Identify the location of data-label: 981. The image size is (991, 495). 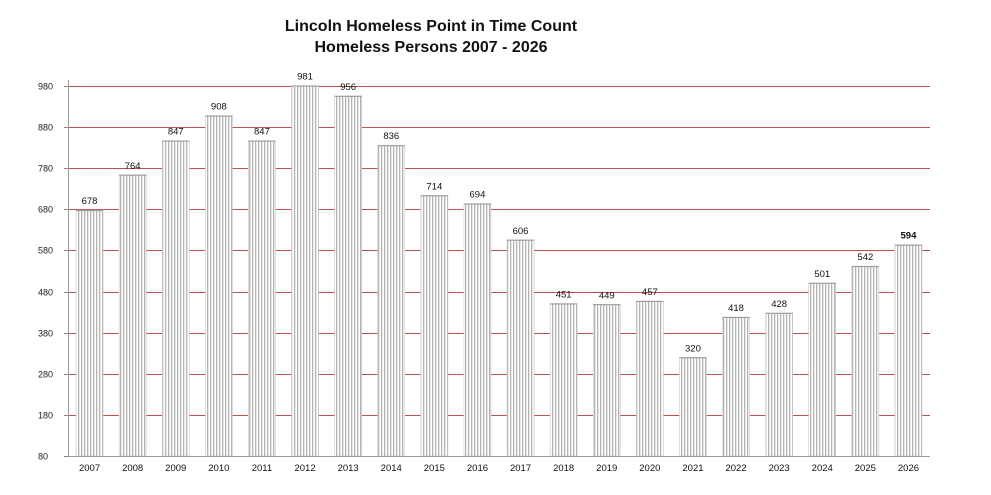
(305, 77).